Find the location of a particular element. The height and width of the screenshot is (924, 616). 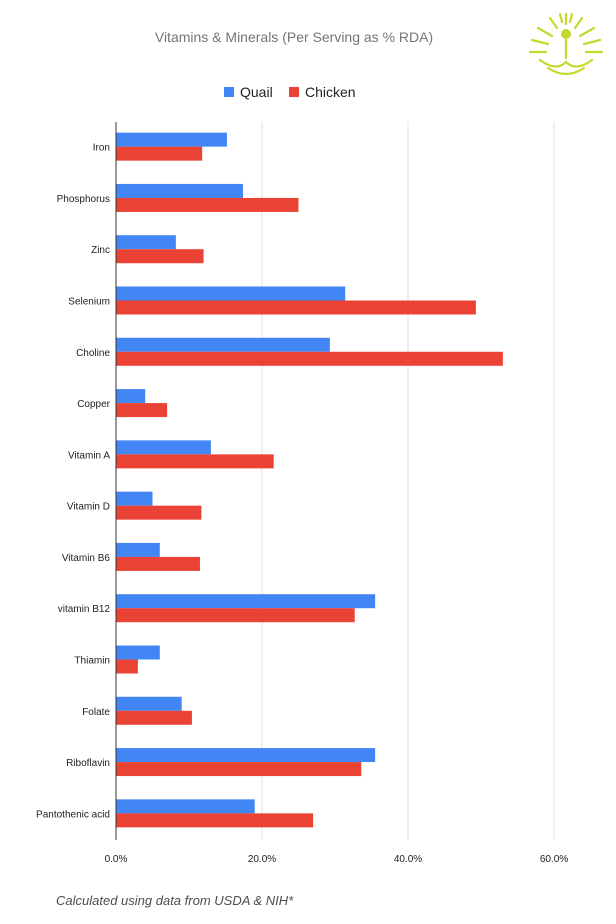

x-tick-label: 20.0% is located at coordinates (262, 859).